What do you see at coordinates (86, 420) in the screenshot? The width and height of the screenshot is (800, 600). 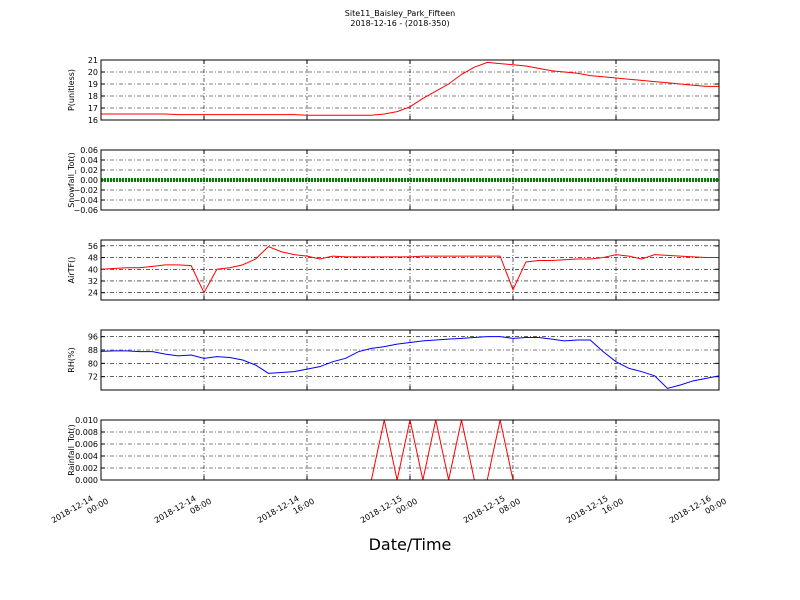 I see `y-tick-label: 0.010` at bounding box center [86, 420].